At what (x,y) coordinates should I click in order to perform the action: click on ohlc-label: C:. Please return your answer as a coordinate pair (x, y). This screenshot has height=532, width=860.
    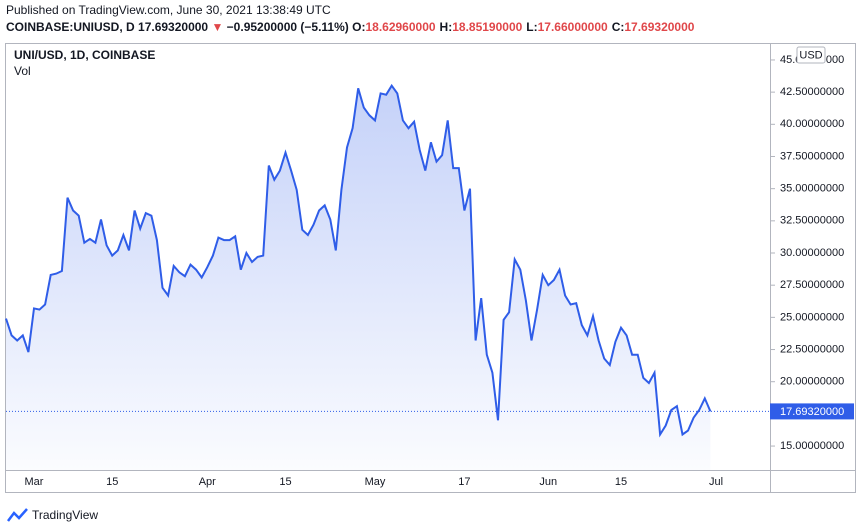
    Looking at the image, I should click on (618, 27).